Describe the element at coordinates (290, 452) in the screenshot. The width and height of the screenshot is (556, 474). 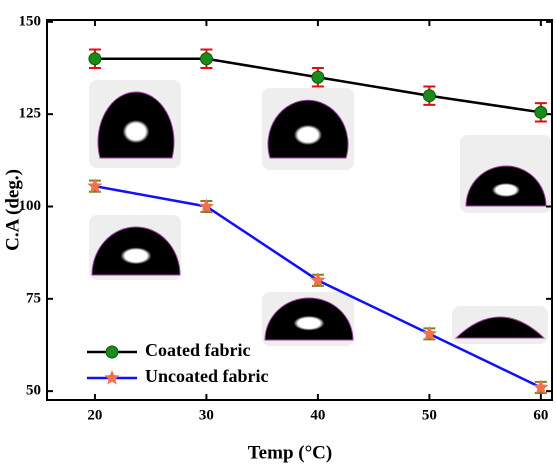
I see `x-axis-label: Temp (°C)` at that location.